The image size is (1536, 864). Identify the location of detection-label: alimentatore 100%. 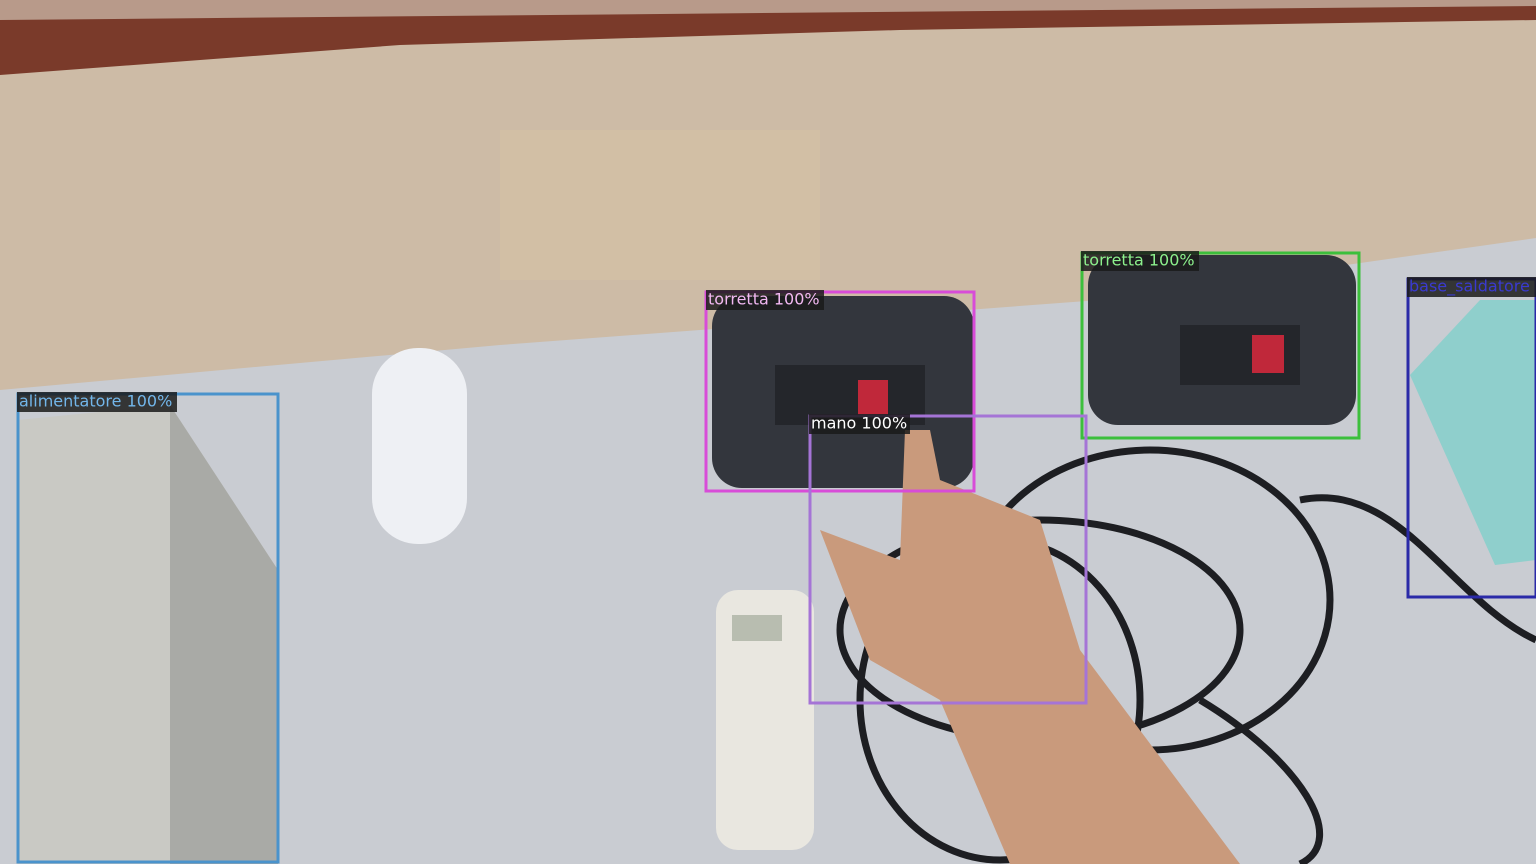
(95, 401).